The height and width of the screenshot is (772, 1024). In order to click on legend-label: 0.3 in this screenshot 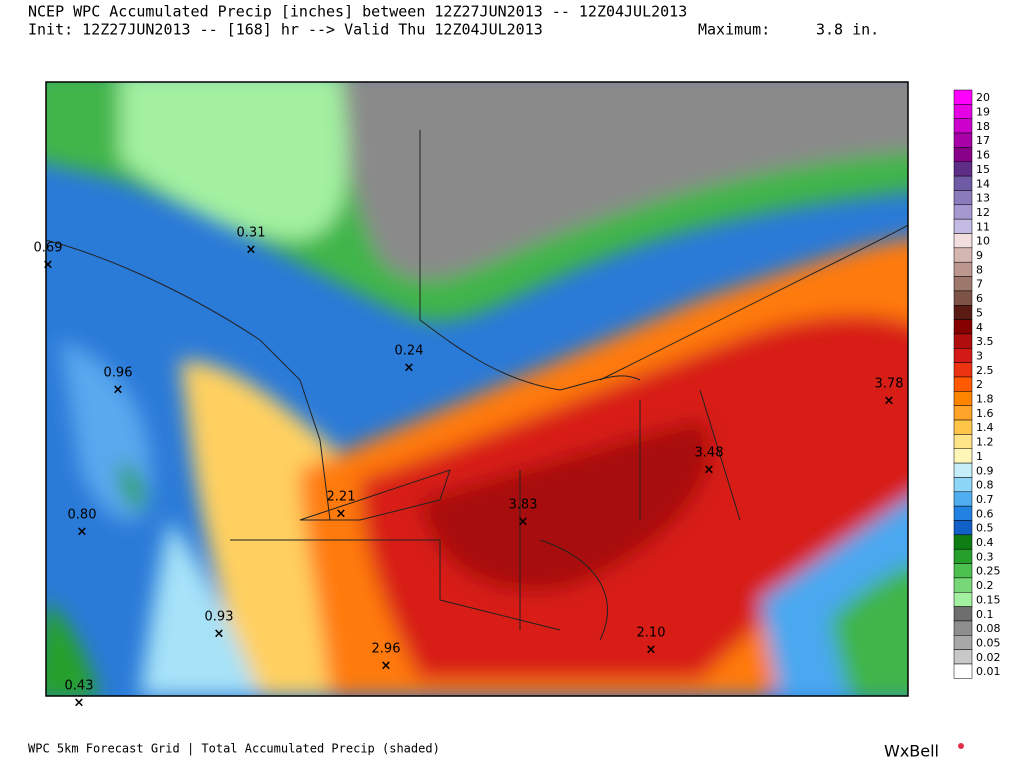, I will do `click(985, 556)`.